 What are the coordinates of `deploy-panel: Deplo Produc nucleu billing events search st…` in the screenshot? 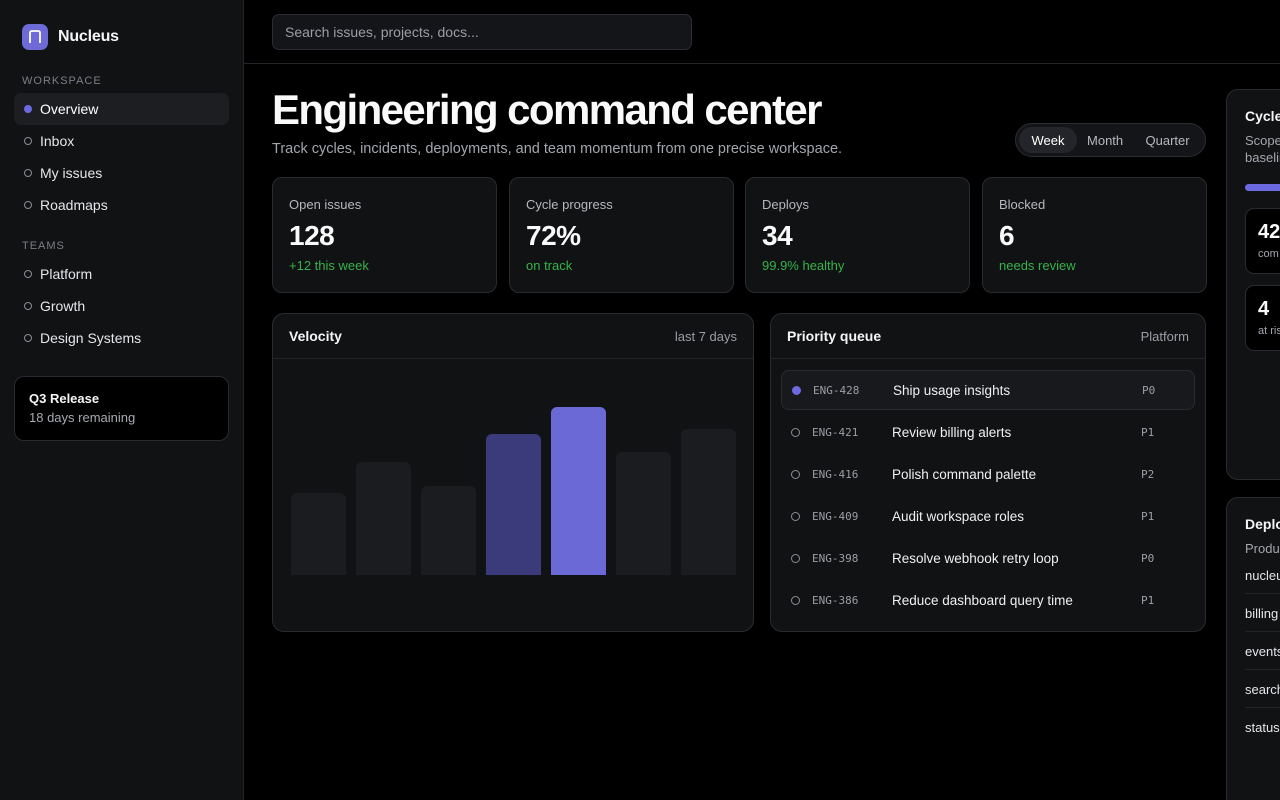 It's located at (1253, 648).